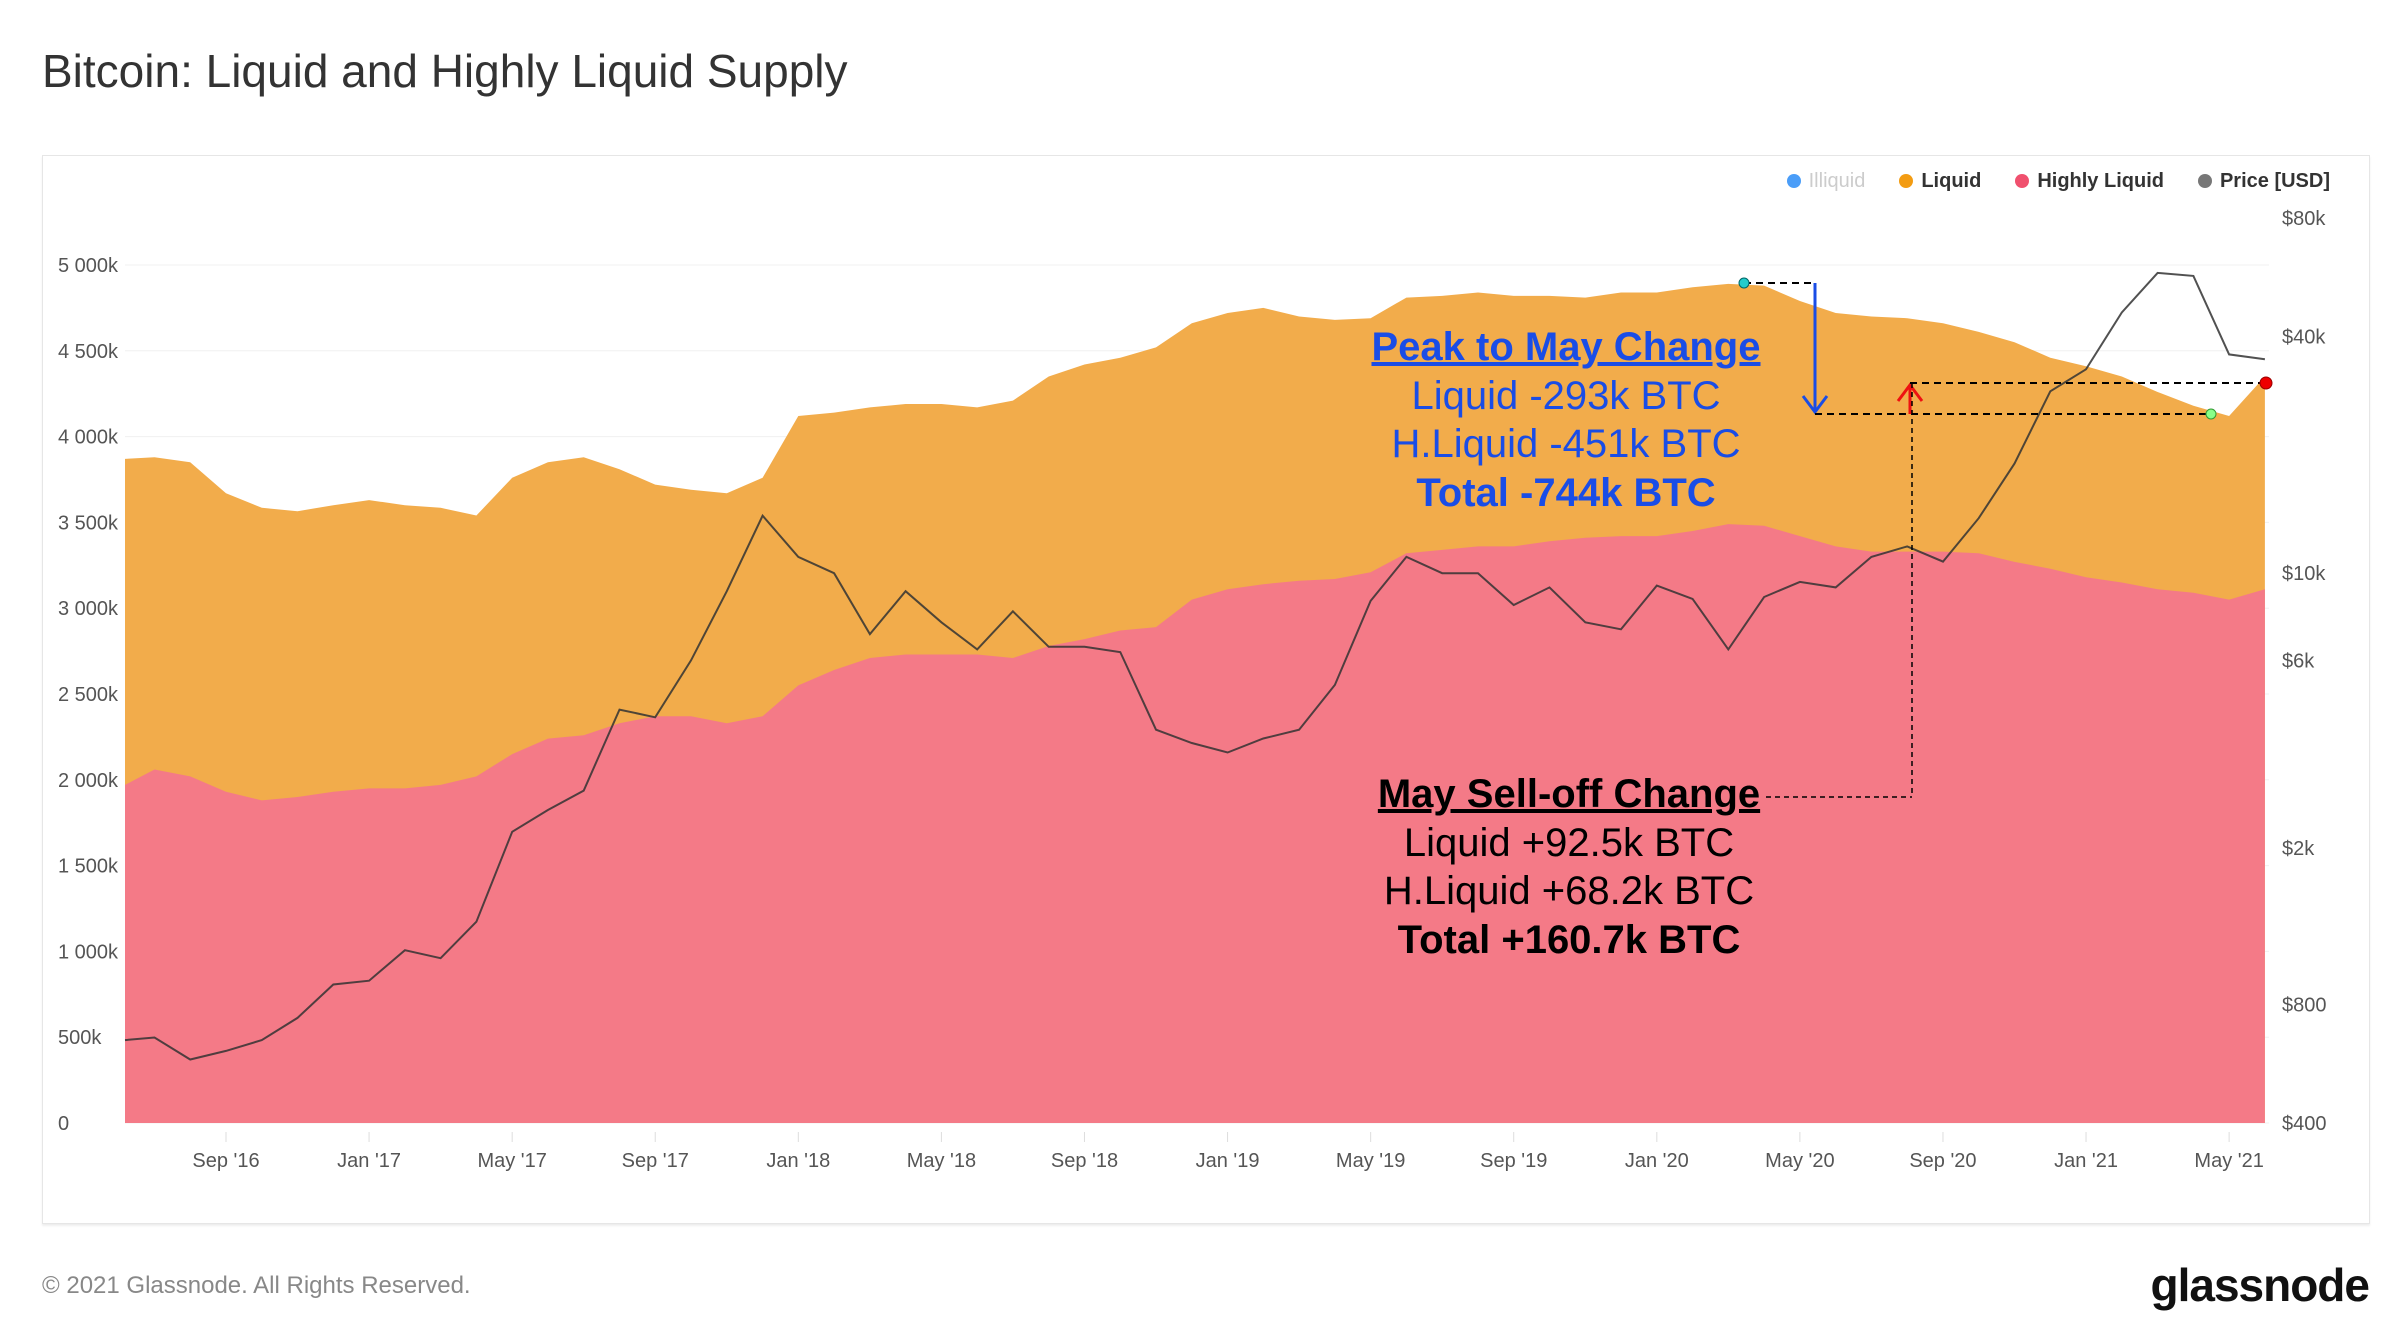  I want to click on copyright: © 2021 Glassnode. All Rights Reserved., so click(256, 1285).